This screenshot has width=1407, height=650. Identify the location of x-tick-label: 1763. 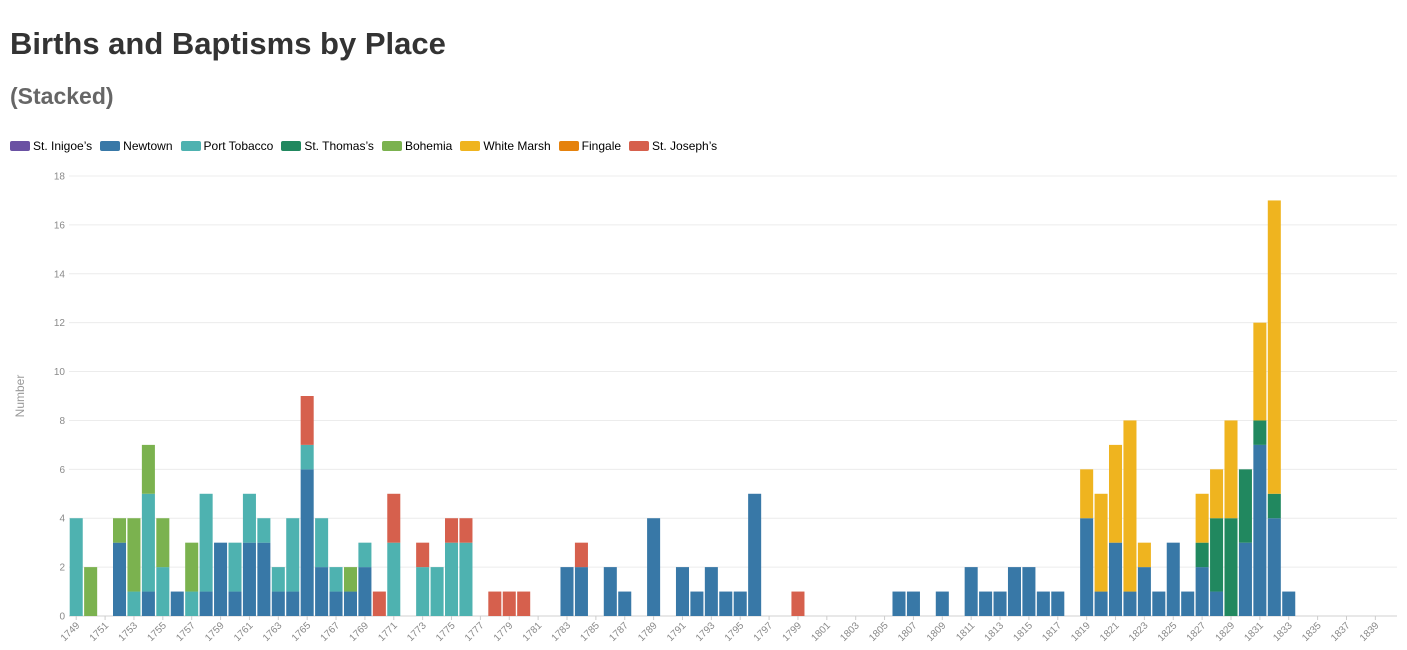
(273, 632).